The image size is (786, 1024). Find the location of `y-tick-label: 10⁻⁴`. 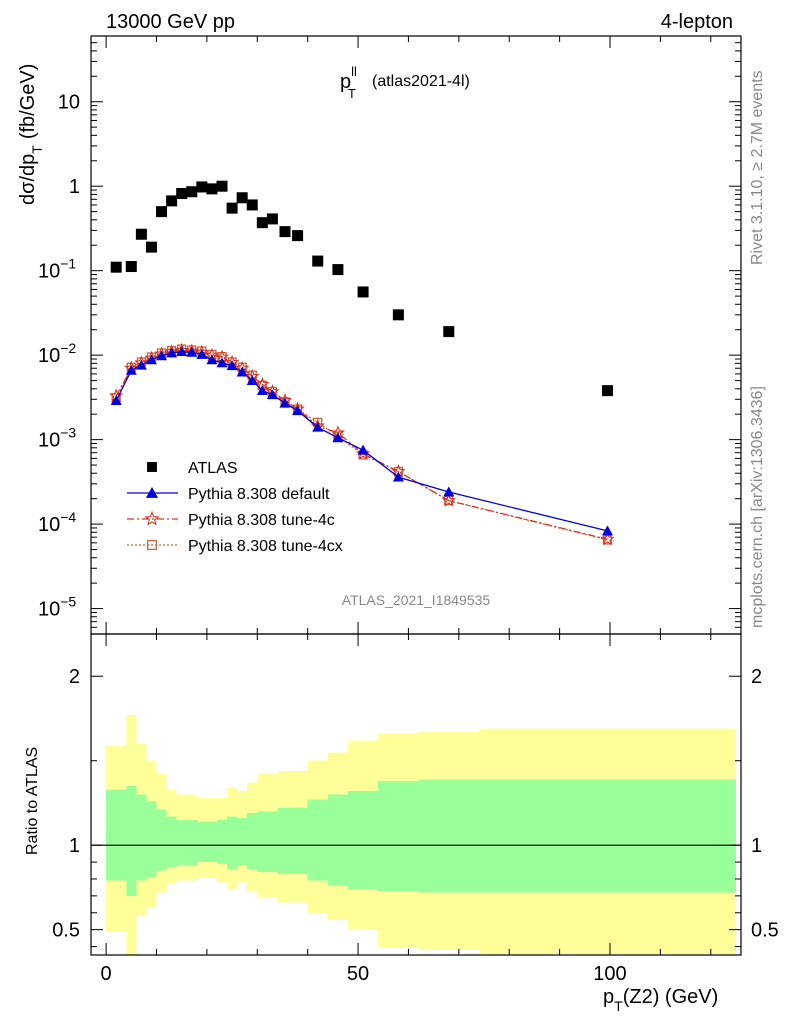

y-tick-label: 10⁻⁴ is located at coordinates (57, 522).